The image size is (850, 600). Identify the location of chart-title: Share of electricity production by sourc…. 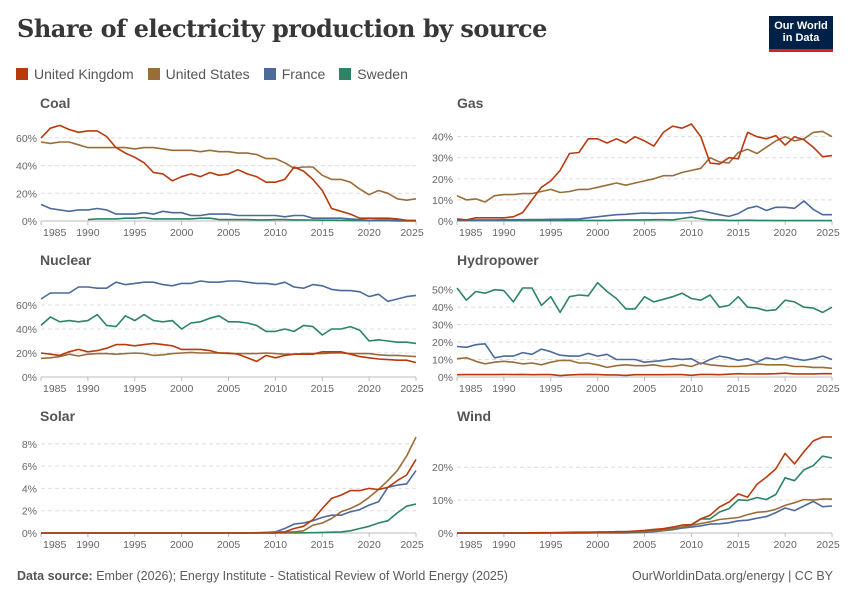
(282, 28).